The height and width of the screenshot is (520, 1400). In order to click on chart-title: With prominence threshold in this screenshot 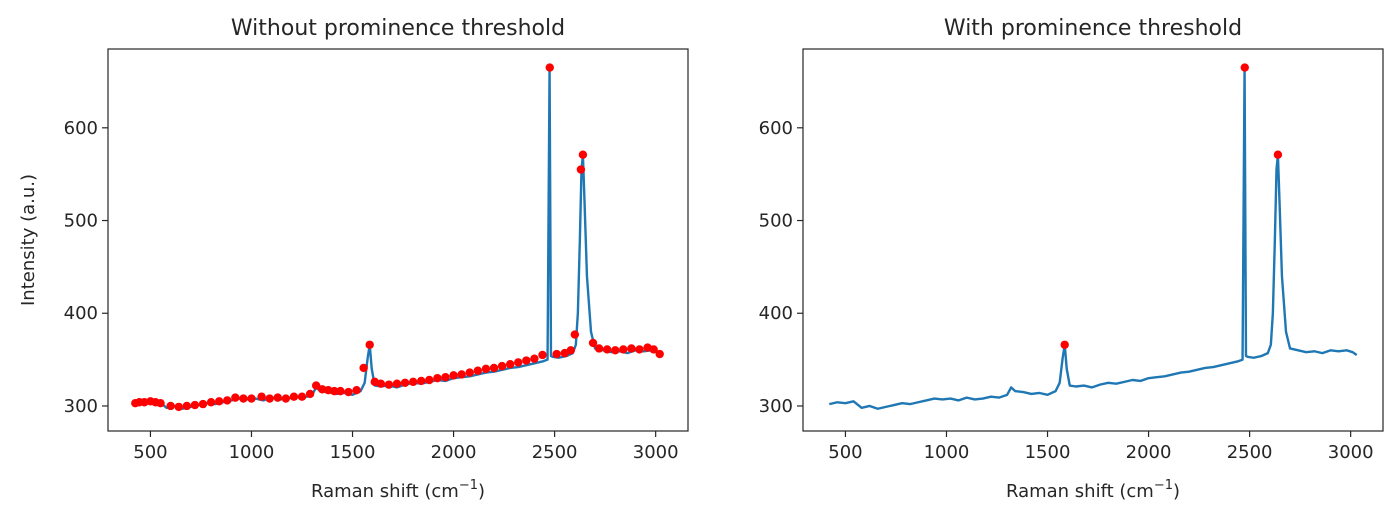, I will do `click(1093, 28)`.